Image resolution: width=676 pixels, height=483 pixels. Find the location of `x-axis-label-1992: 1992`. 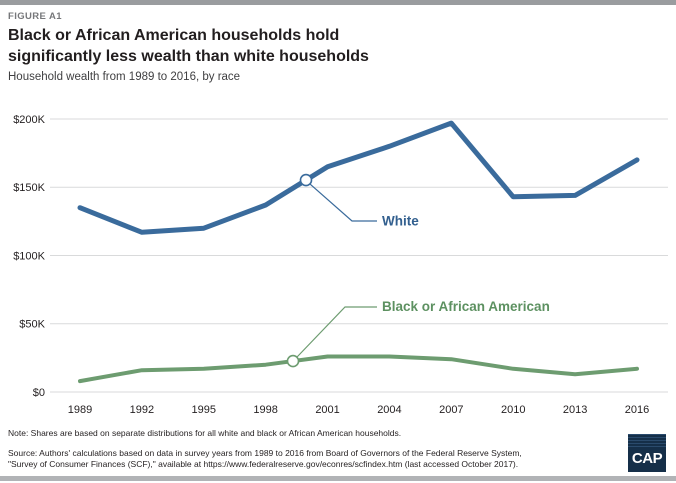

x-axis-label-1992: 1992 is located at coordinates (142, 410).